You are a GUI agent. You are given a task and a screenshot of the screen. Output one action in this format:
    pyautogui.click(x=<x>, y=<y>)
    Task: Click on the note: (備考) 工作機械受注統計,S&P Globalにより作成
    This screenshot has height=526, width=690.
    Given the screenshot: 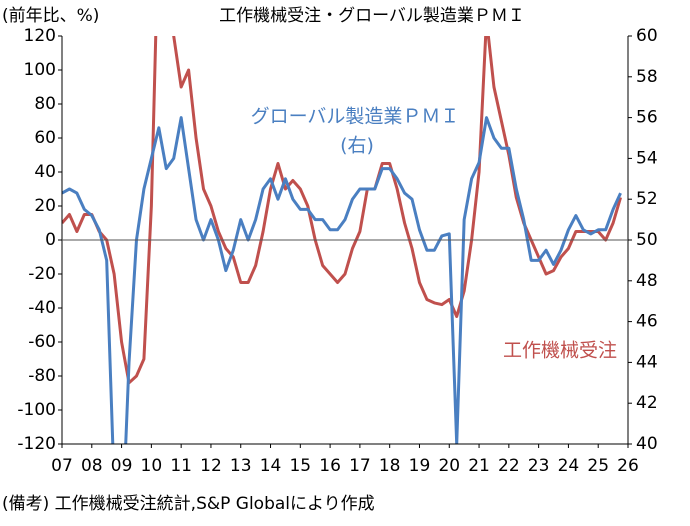 What is the action you would take?
    pyautogui.click(x=188, y=504)
    